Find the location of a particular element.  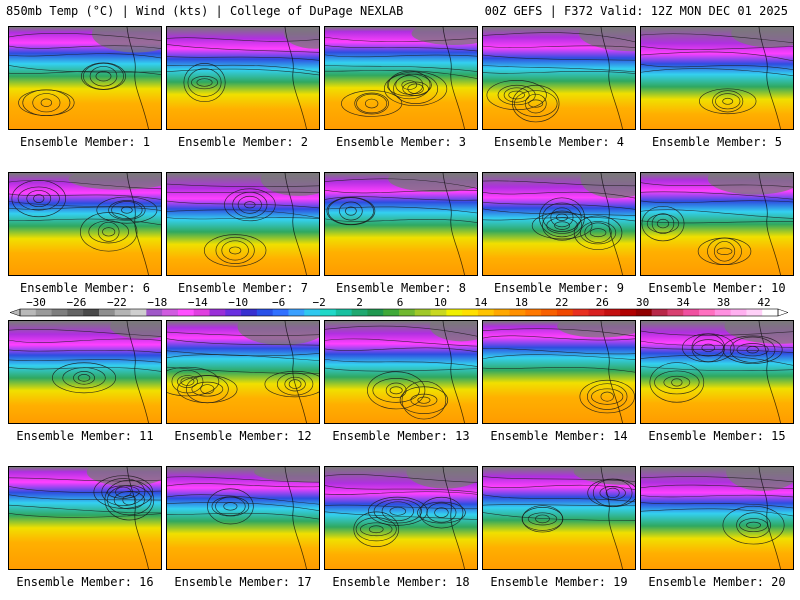

colorbar-tick-label: −22 is located at coordinates (117, 302).